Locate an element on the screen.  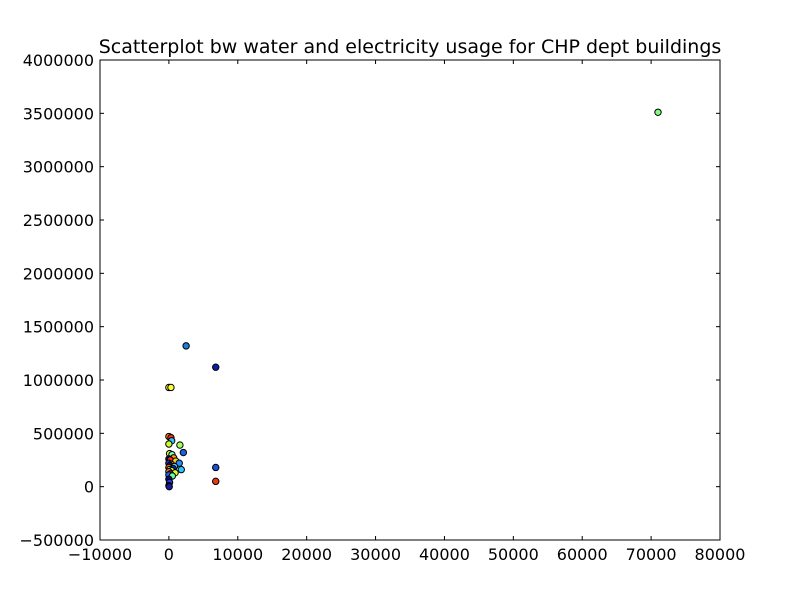
y-tick-label: 1500000 is located at coordinates (58, 327).